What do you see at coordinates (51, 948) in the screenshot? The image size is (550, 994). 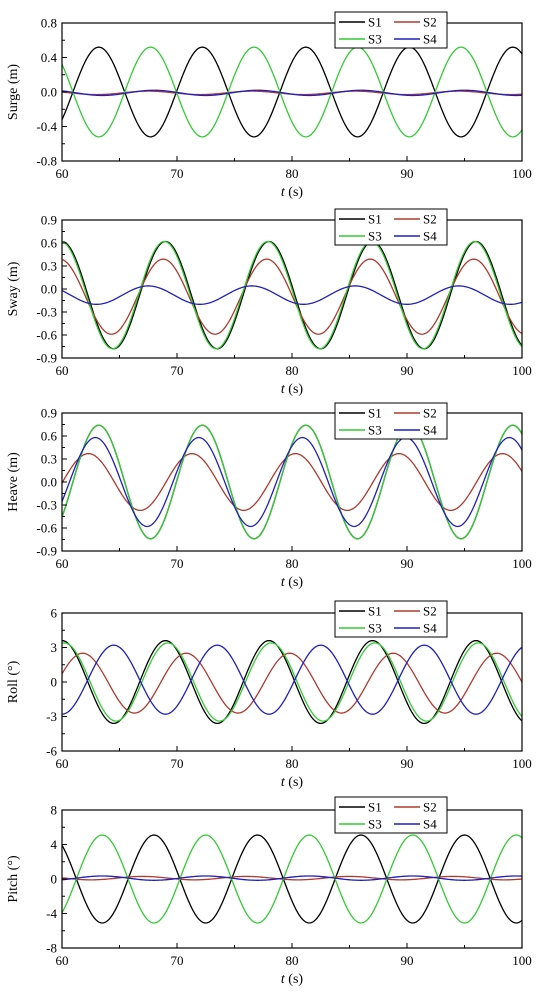 I see `y-tick-label: -8` at bounding box center [51, 948].